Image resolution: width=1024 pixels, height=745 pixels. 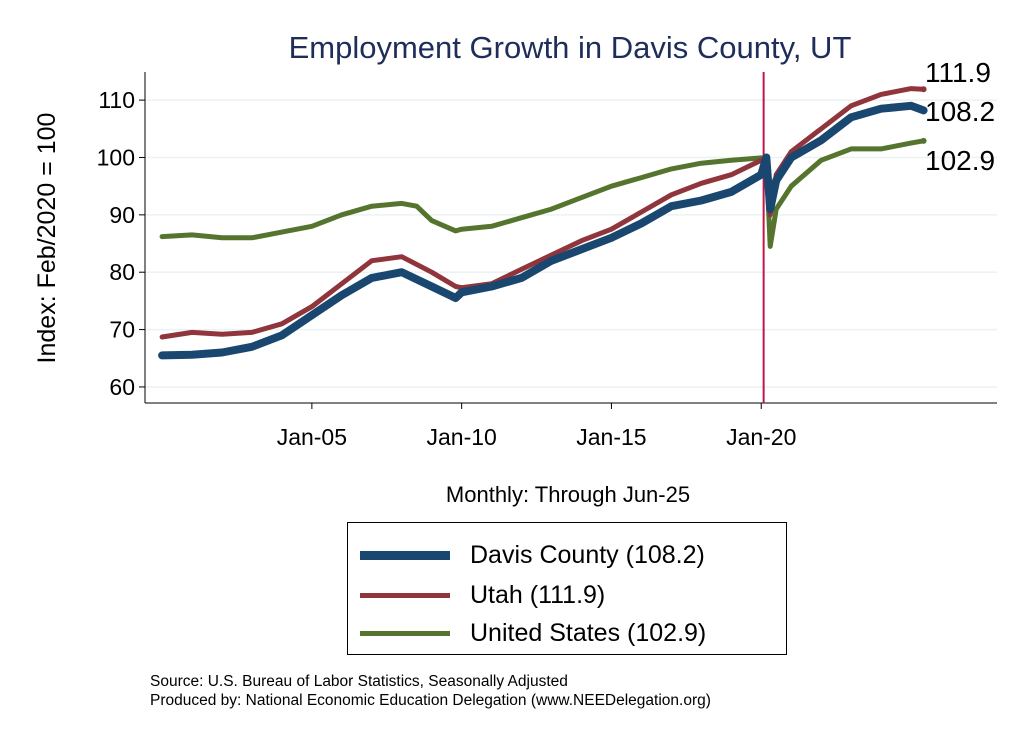 What do you see at coordinates (611, 437) in the screenshot?
I see `x-tick-label: Jan-15` at bounding box center [611, 437].